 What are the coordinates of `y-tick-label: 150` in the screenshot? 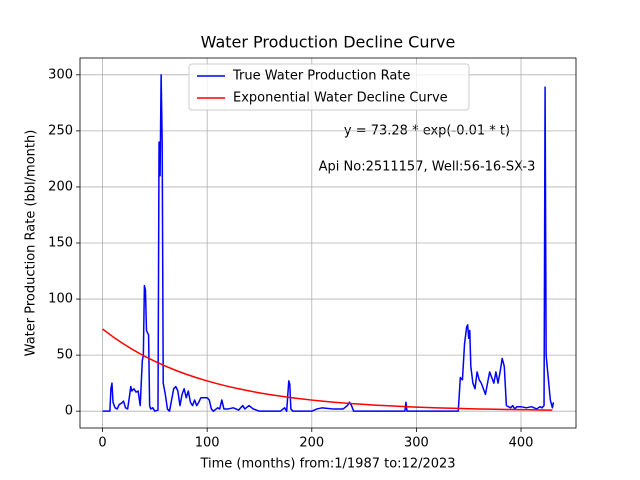 It's located at (60, 243).